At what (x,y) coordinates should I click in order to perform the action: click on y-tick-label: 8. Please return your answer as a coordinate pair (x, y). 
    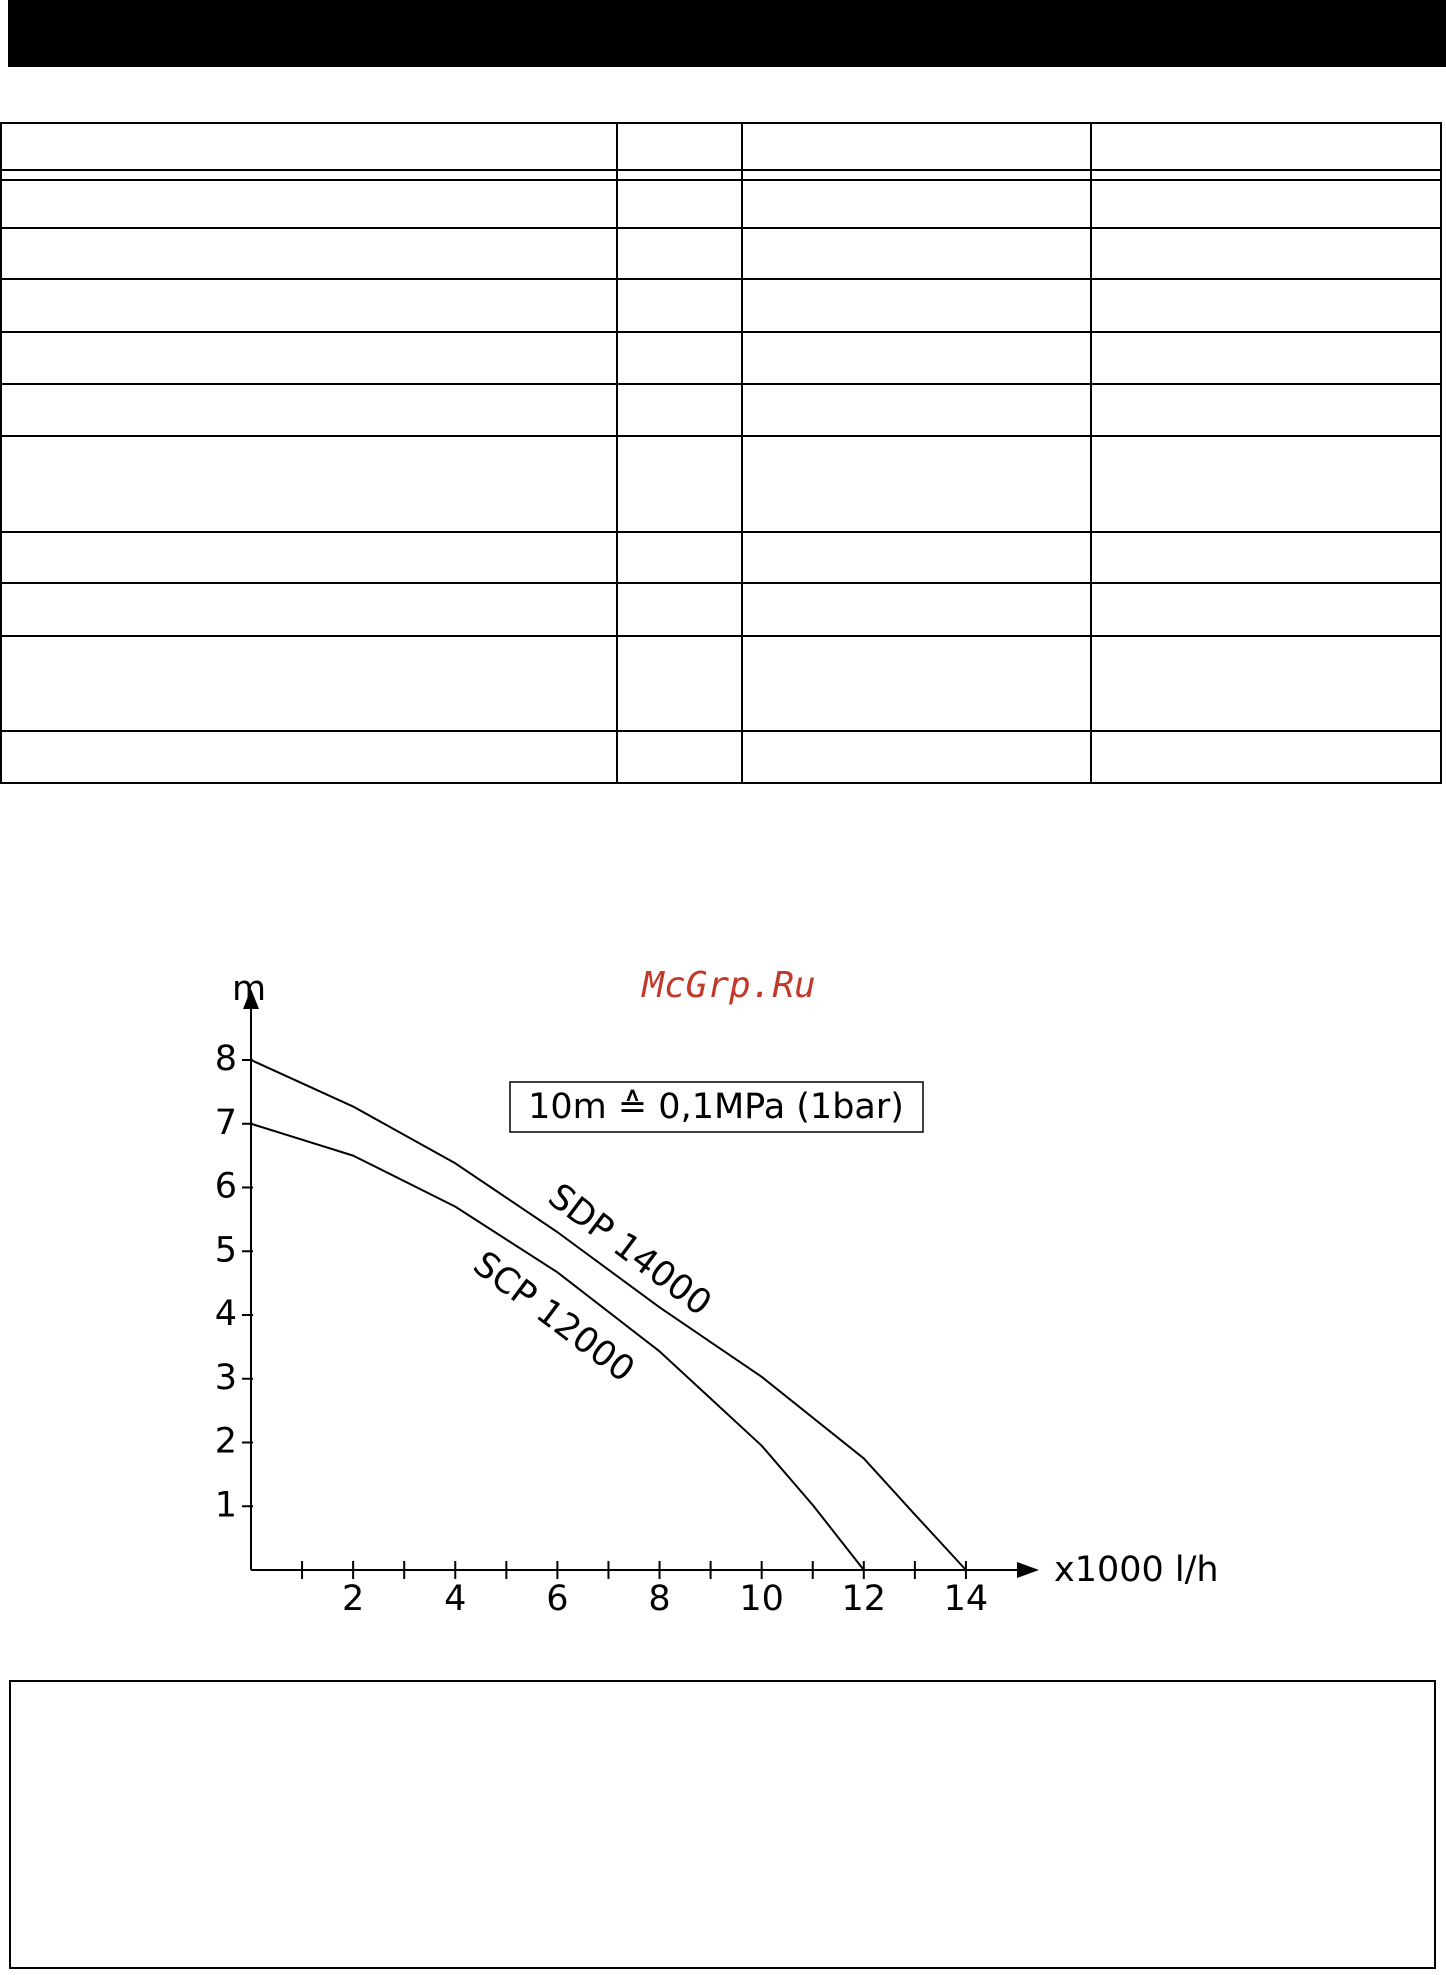
    Looking at the image, I should click on (226, 1059).